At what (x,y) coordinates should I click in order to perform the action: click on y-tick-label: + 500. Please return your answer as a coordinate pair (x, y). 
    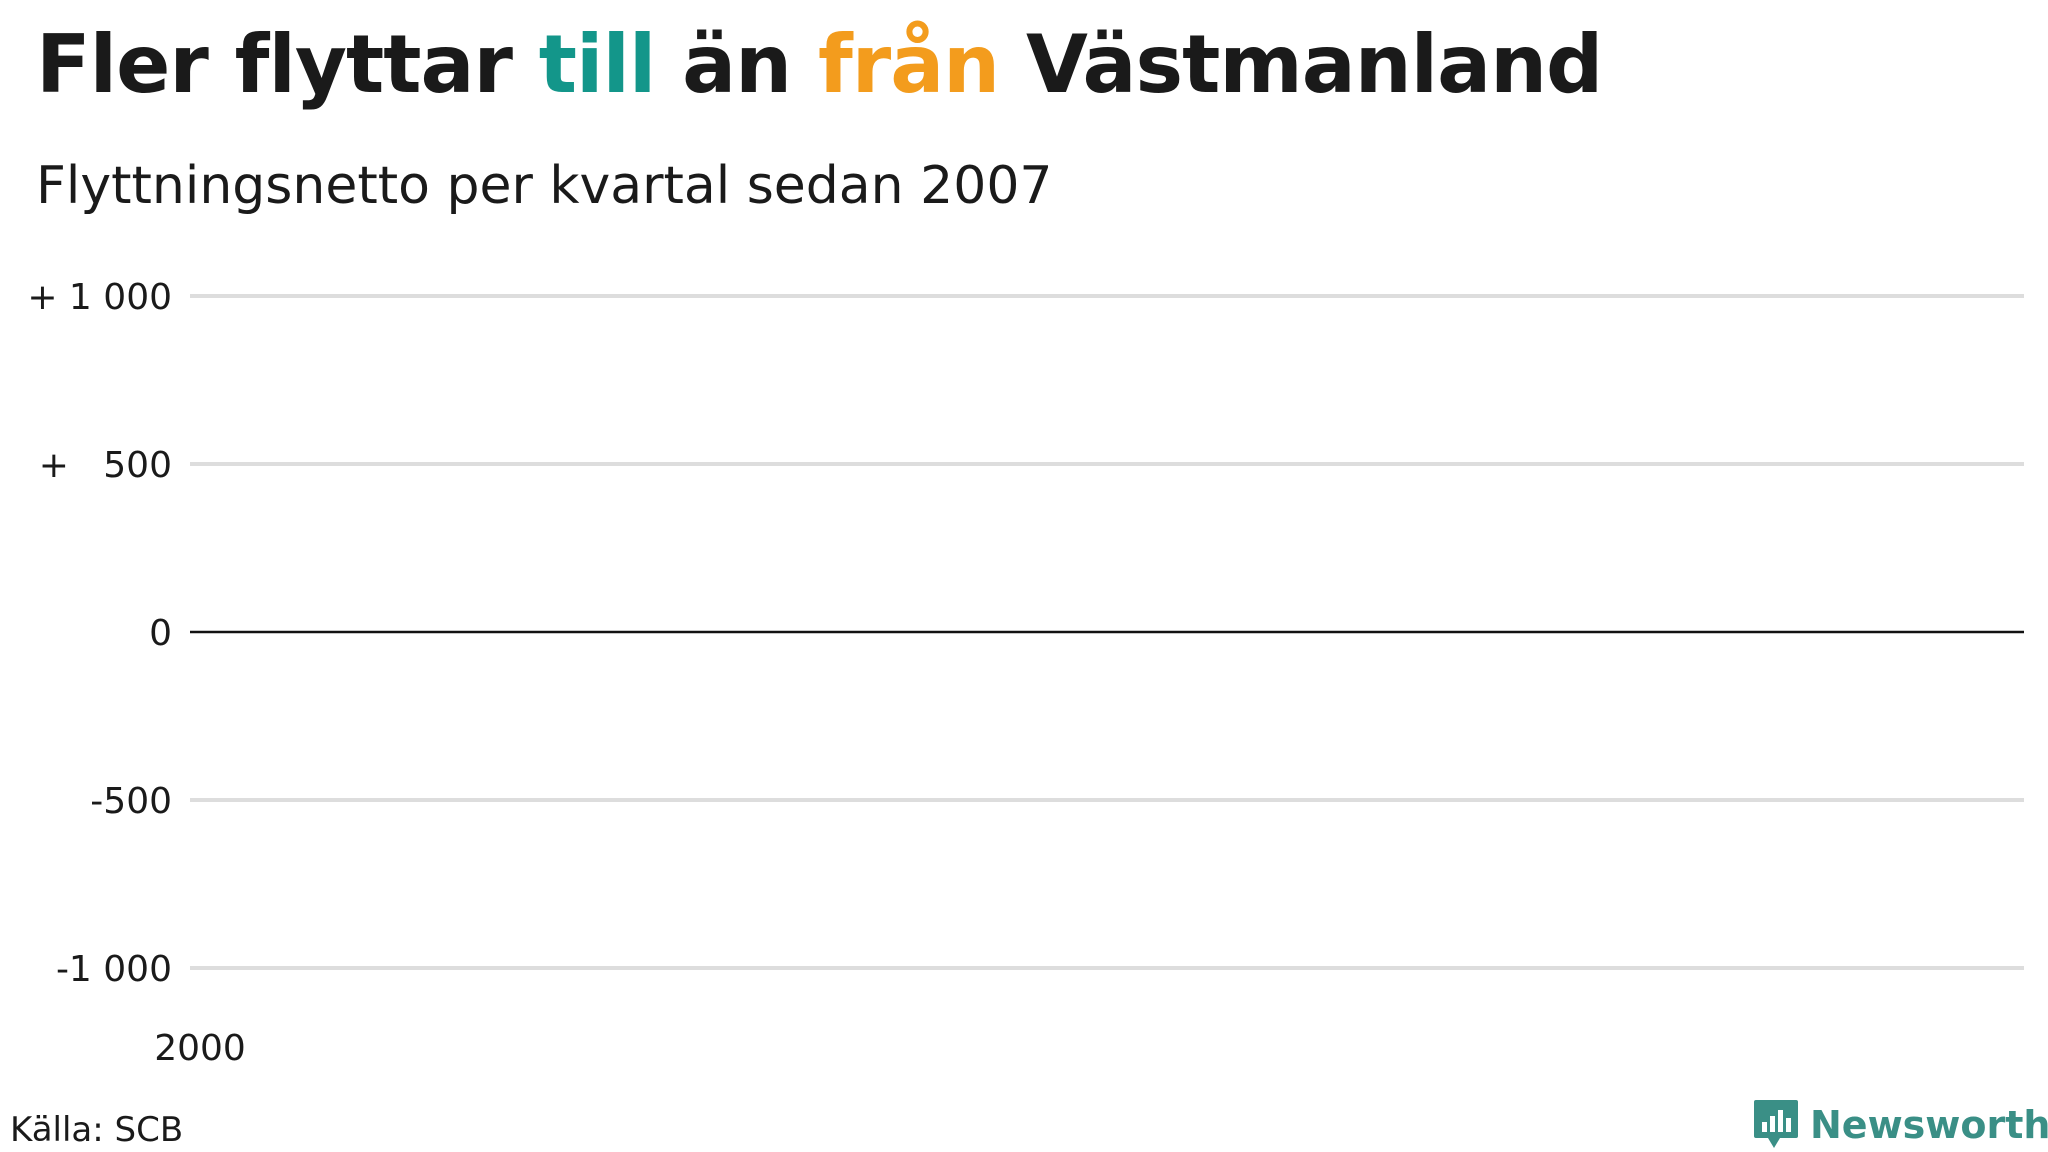
    Looking at the image, I should click on (105, 465).